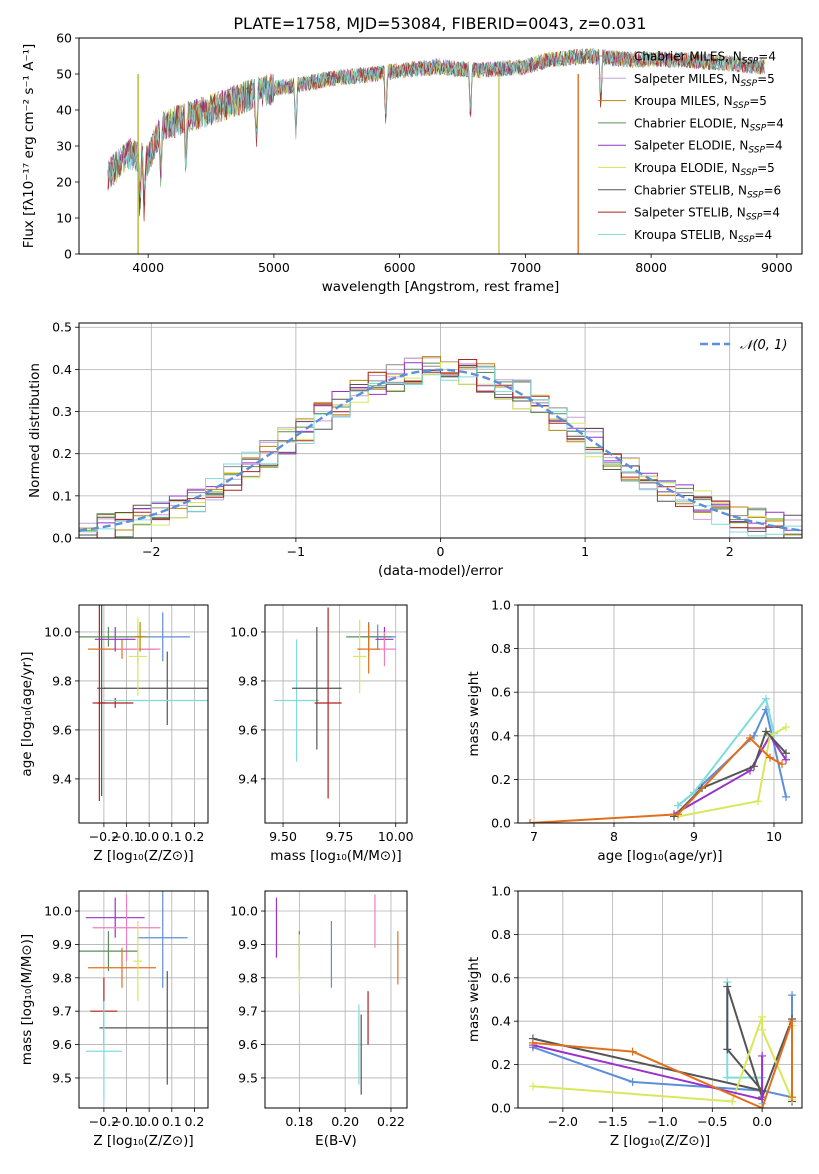  I want to click on plot-area-ebv-mass, so click(337, 994).